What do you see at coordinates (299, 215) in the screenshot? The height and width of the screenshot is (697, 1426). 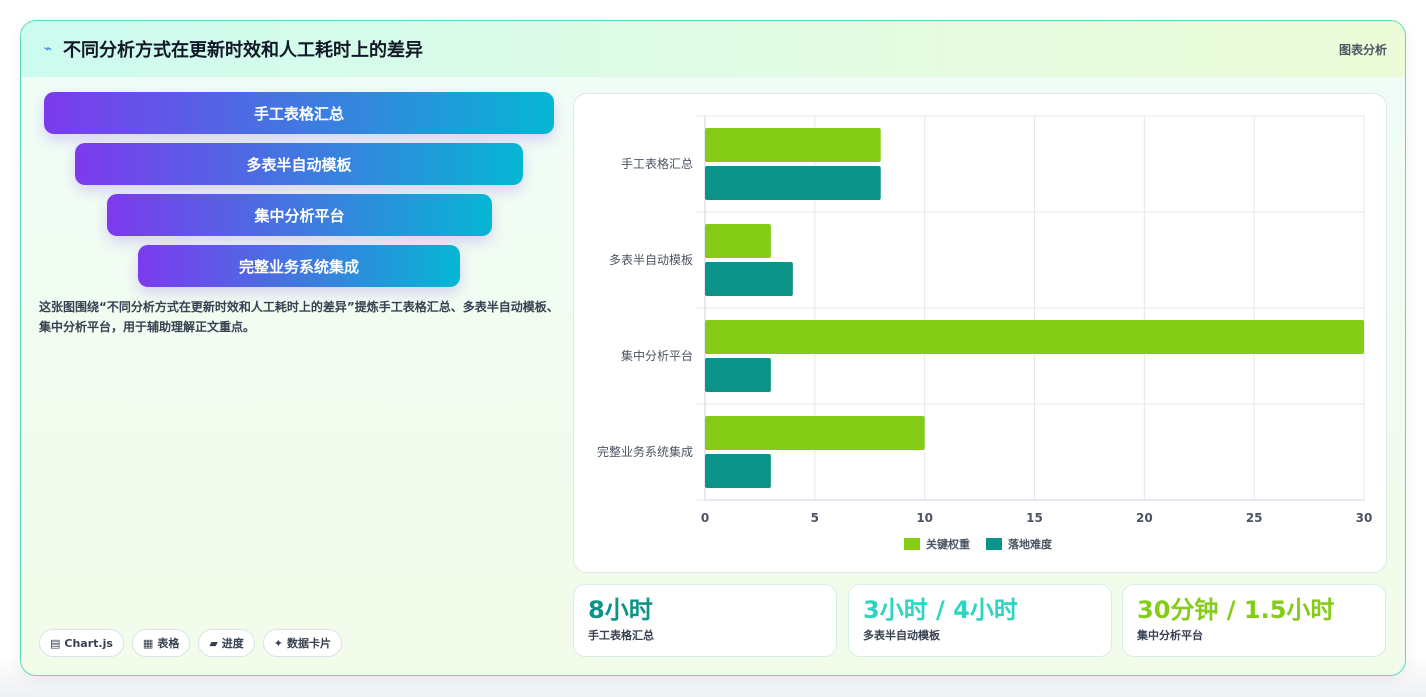 I see `funnel-step-3: 集中分析平台` at bounding box center [299, 215].